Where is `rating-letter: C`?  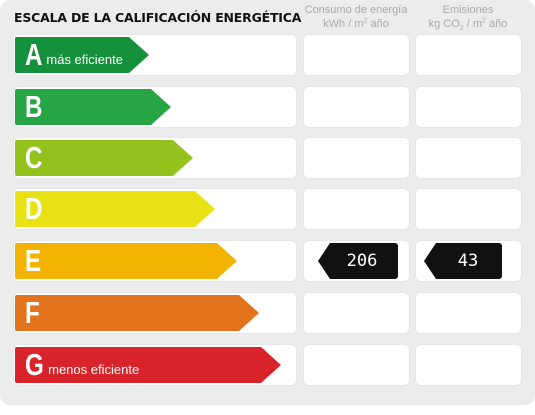
rating-letter: C is located at coordinates (34, 157).